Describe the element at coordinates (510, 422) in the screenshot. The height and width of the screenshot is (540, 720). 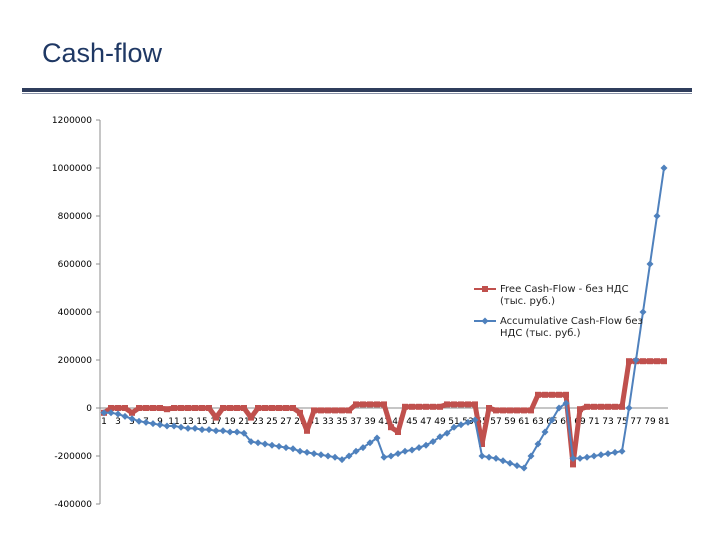
I see `x-tick-label: 59` at that location.